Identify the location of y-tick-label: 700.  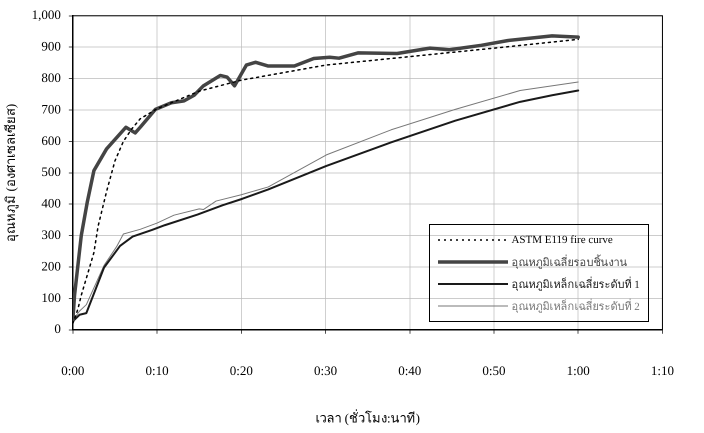
(51, 108).